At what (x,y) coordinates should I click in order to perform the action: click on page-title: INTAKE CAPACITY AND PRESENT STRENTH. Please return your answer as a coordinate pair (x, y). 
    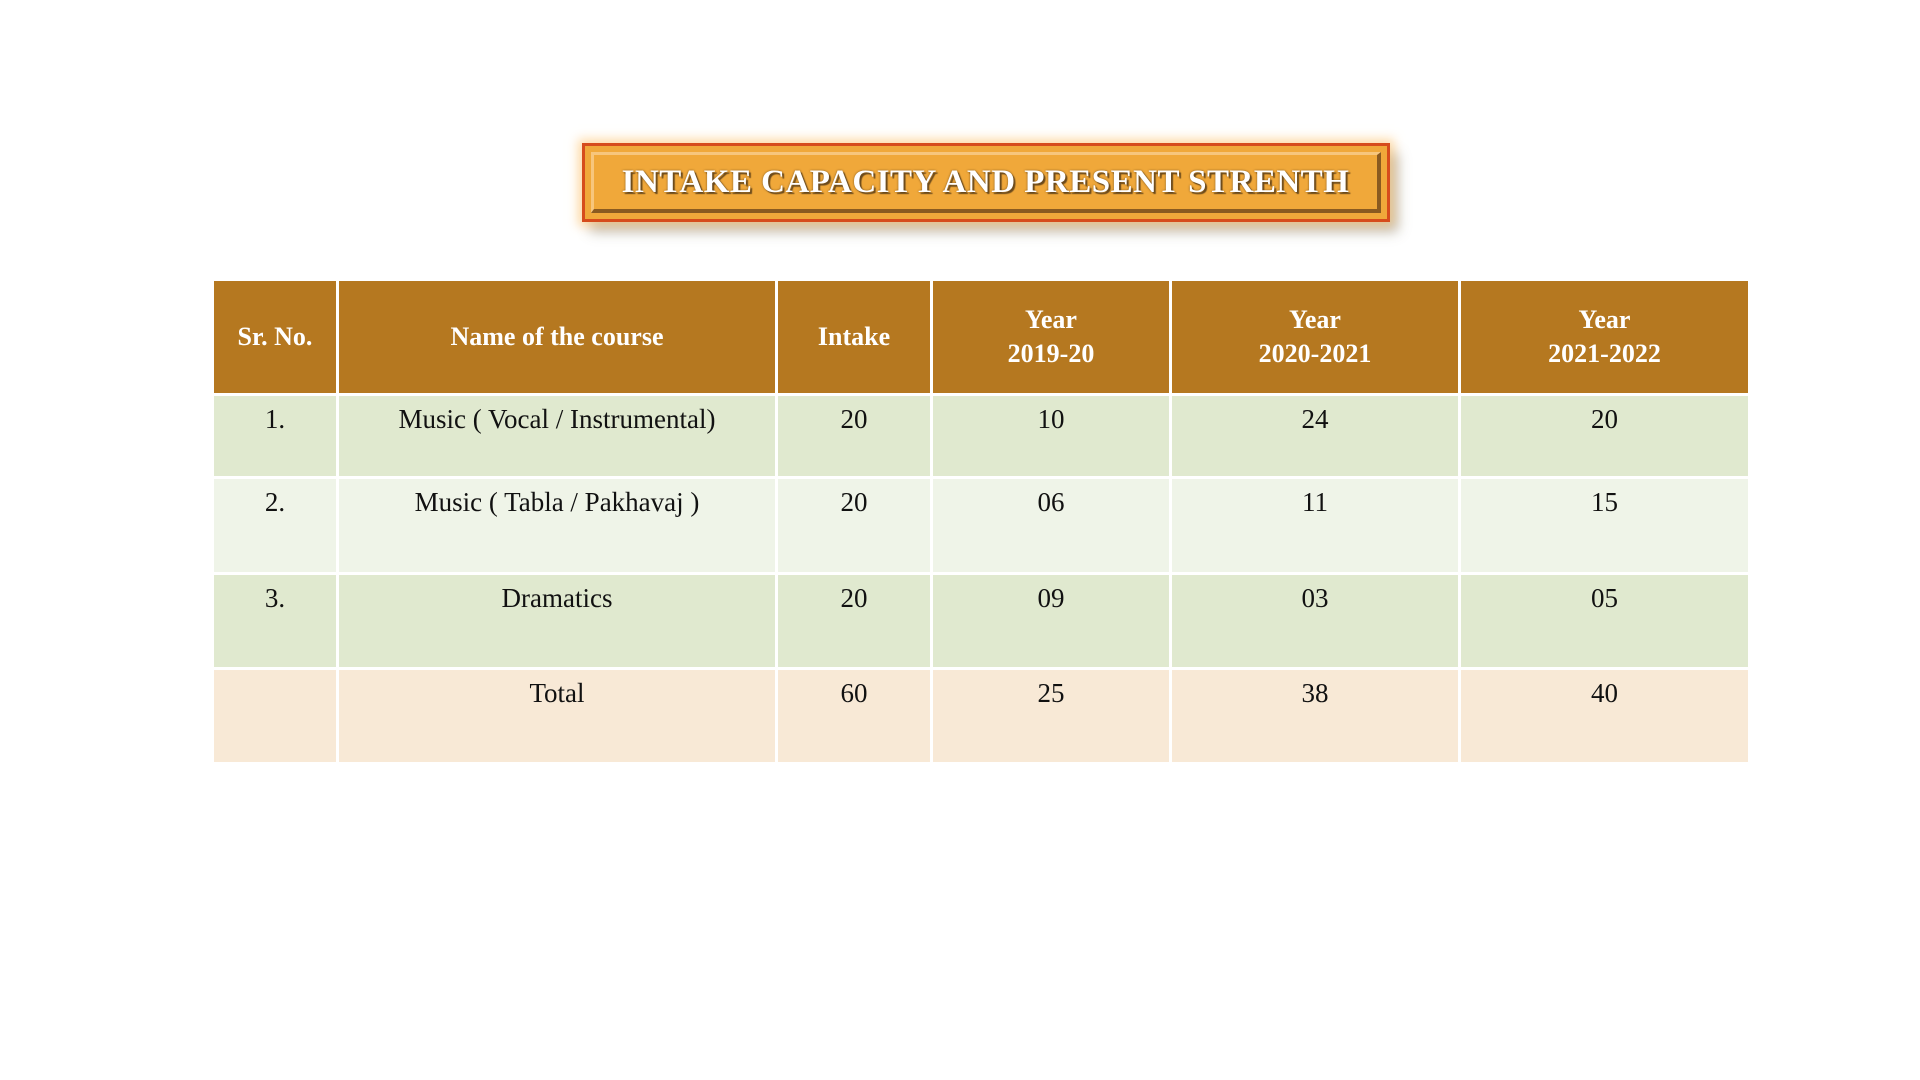
    Looking at the image, I should click on (985, 181).